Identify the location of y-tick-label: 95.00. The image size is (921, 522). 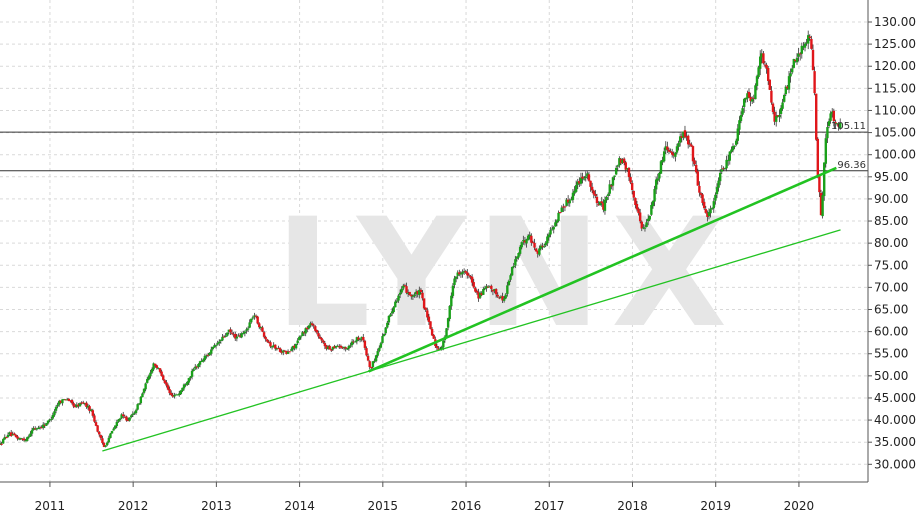
(891, 177).